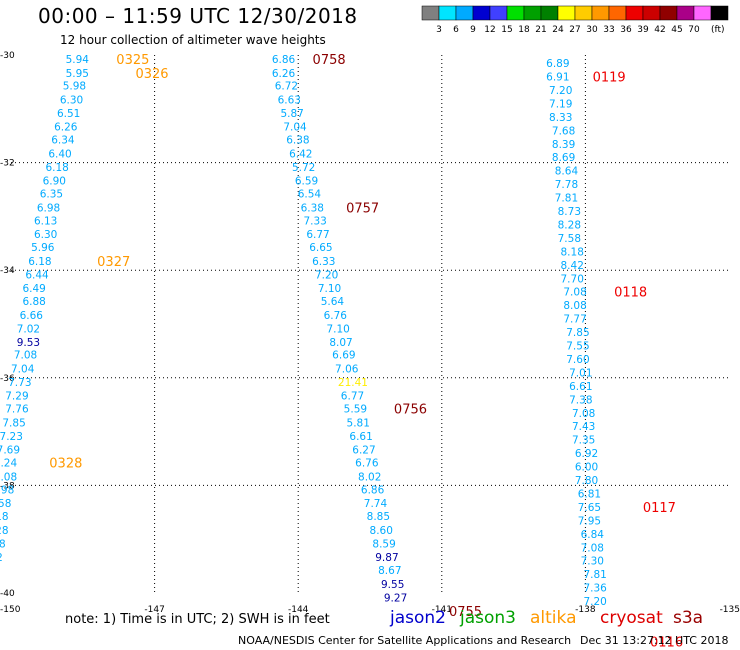 The height and width of the screenshot is (650, 740). I want to click on data-point-label: 9.87, so click(386, 558).